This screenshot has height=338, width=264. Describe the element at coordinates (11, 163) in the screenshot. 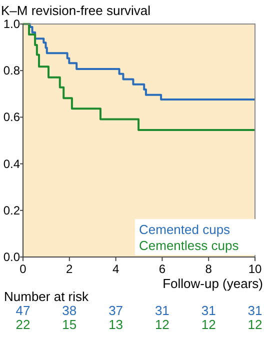

I see `y-tick-label: 0.4` at that location.